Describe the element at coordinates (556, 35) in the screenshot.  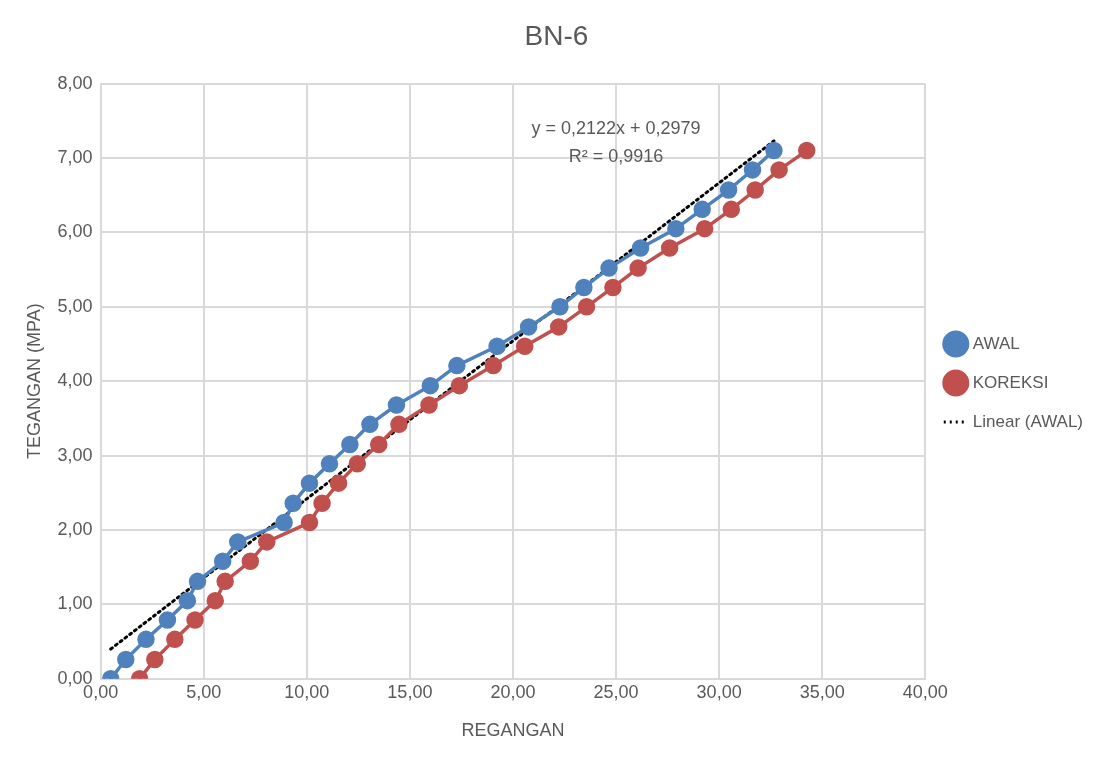
I see `chart-title: BN-6` at that location.